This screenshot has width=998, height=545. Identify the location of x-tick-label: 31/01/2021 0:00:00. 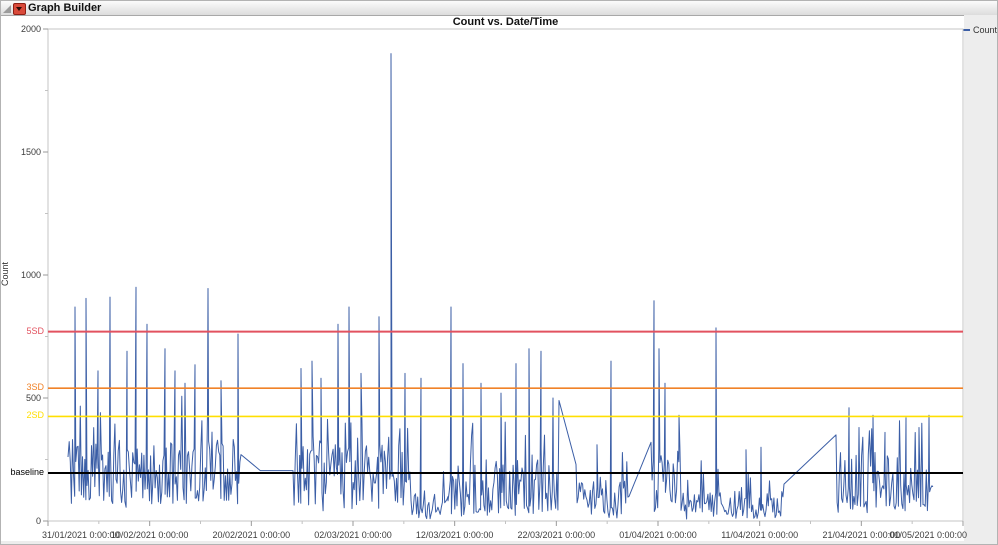
(81, 535).